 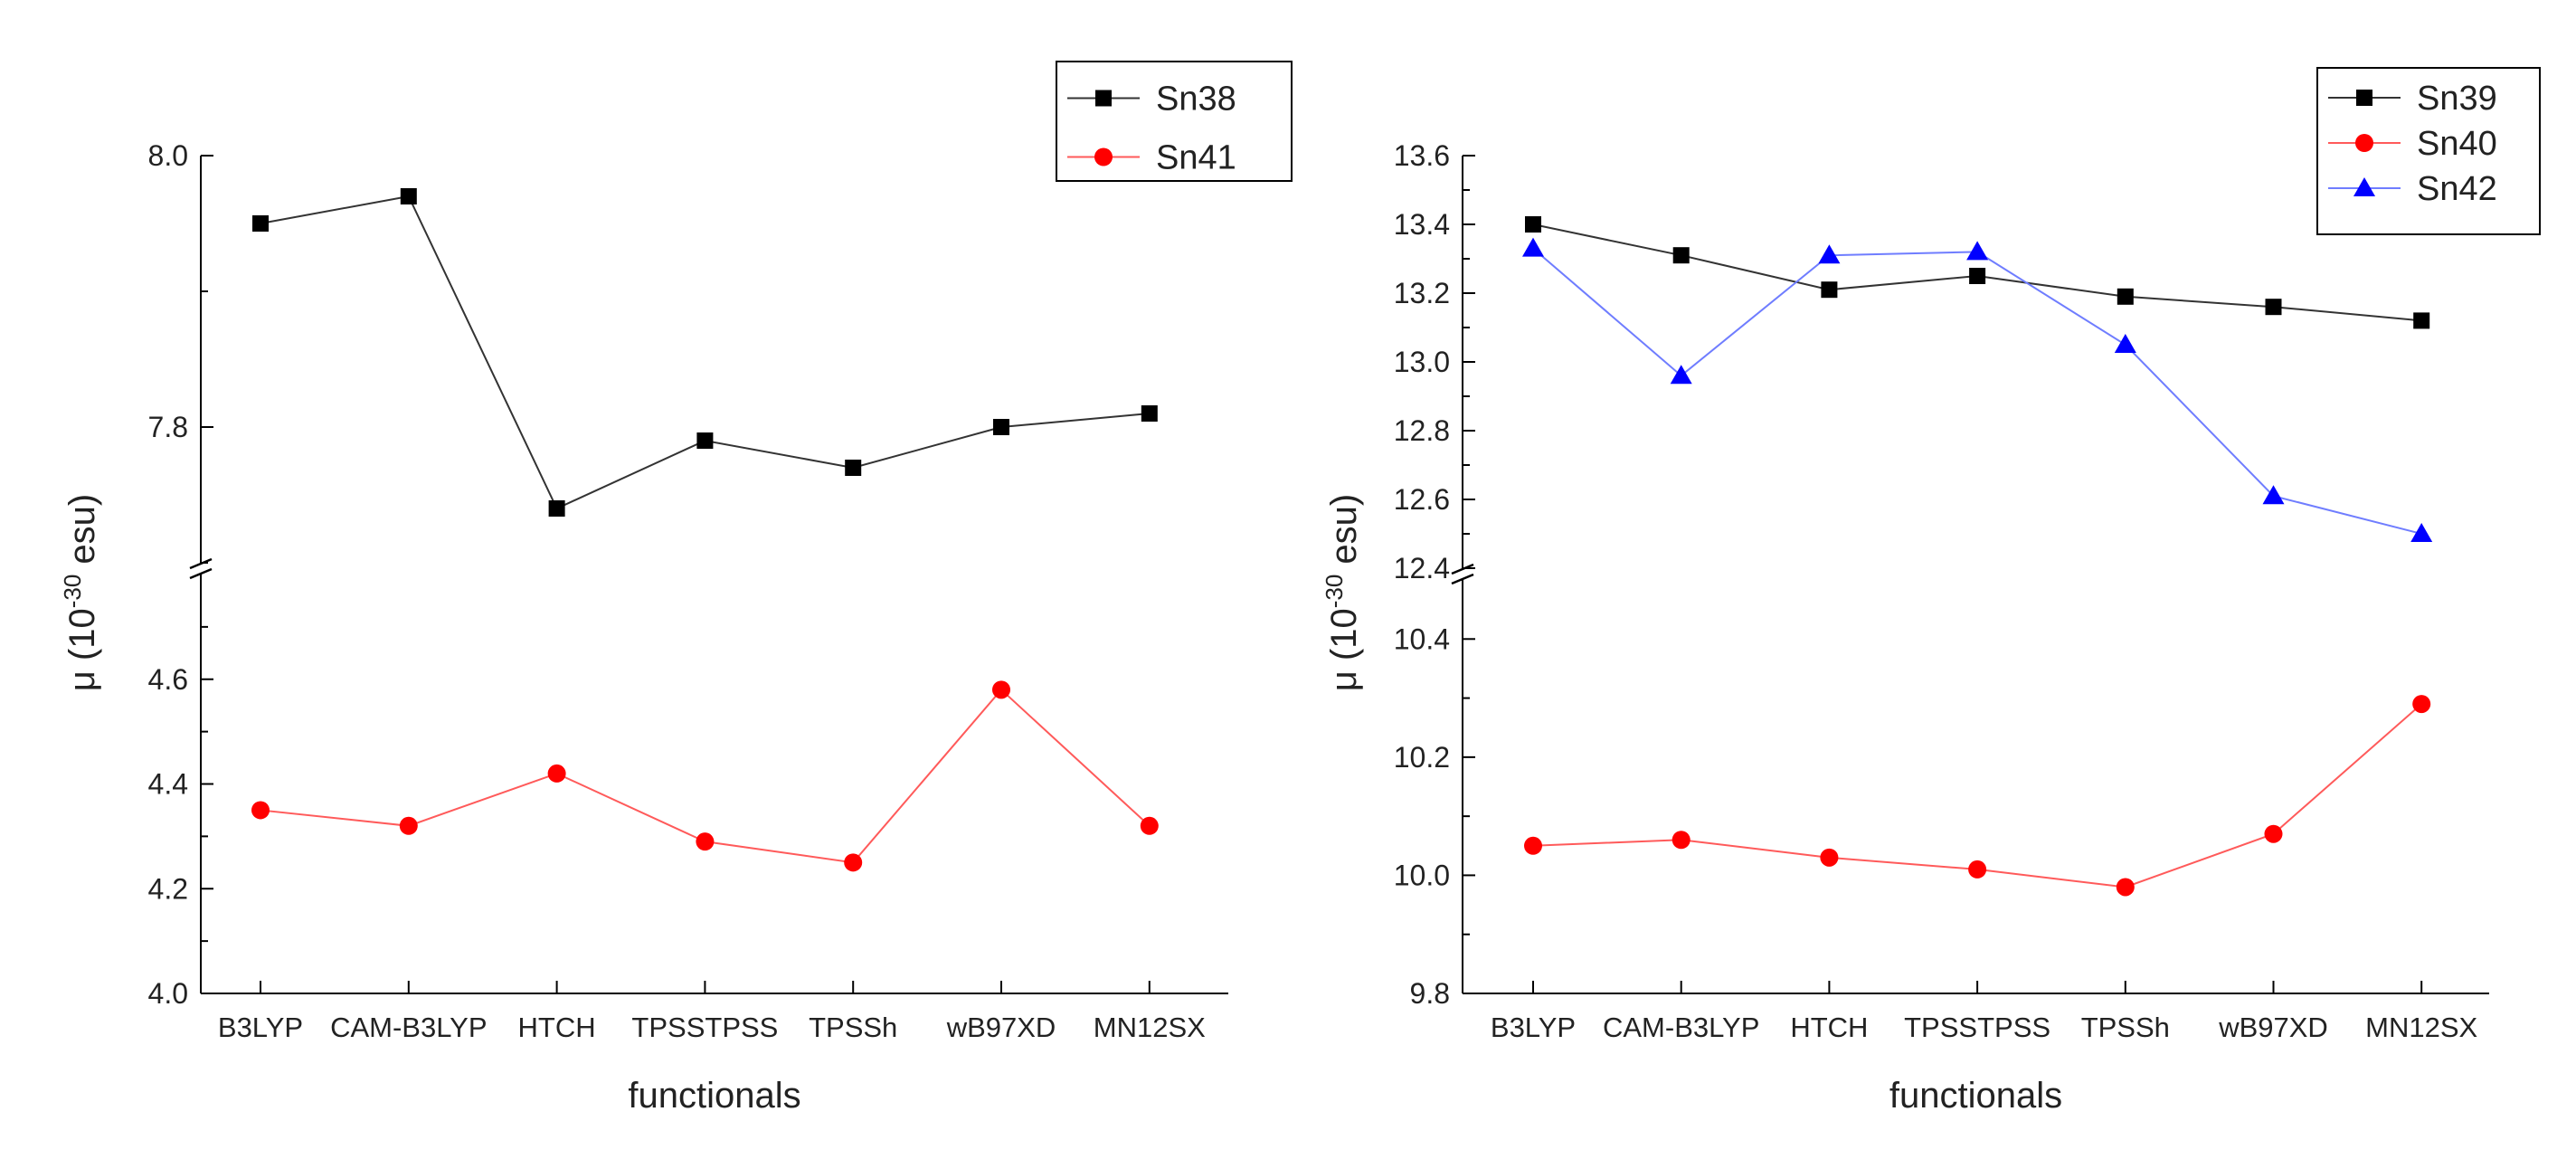 I want to click on y-tick-label: 13.4, so click(x=1422, y=225).